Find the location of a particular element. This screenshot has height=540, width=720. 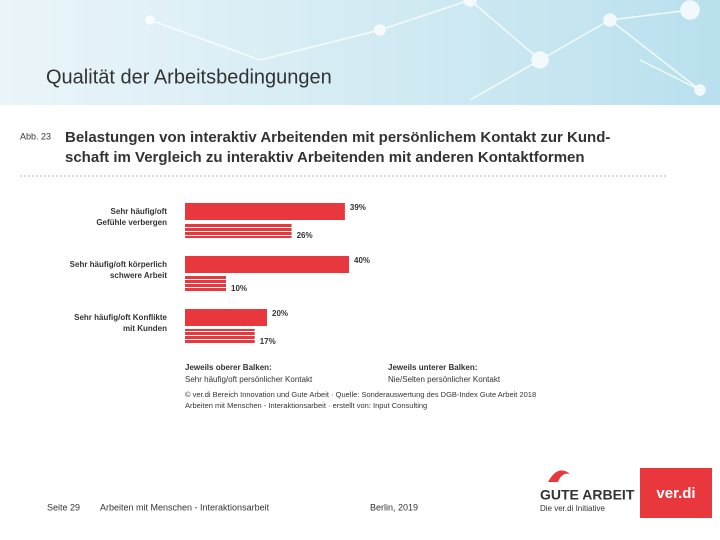

category-label: Sehr häufig/oft körperlich is located at coordinates (118, 264).